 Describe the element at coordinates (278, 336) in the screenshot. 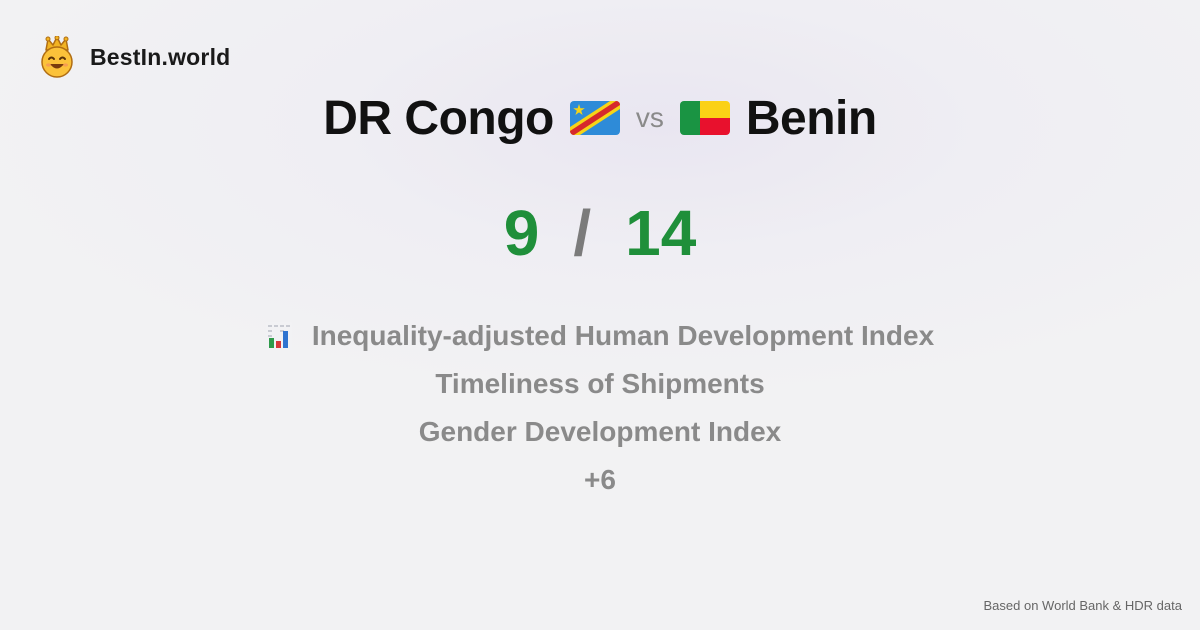

I see `bar-chart-icon` at that location.